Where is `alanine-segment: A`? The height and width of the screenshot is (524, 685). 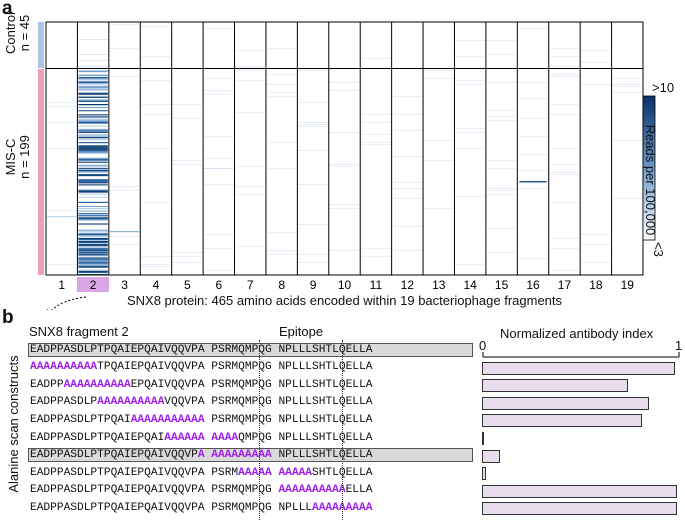
alanine-segment: A is located at coordinates (201, 455).